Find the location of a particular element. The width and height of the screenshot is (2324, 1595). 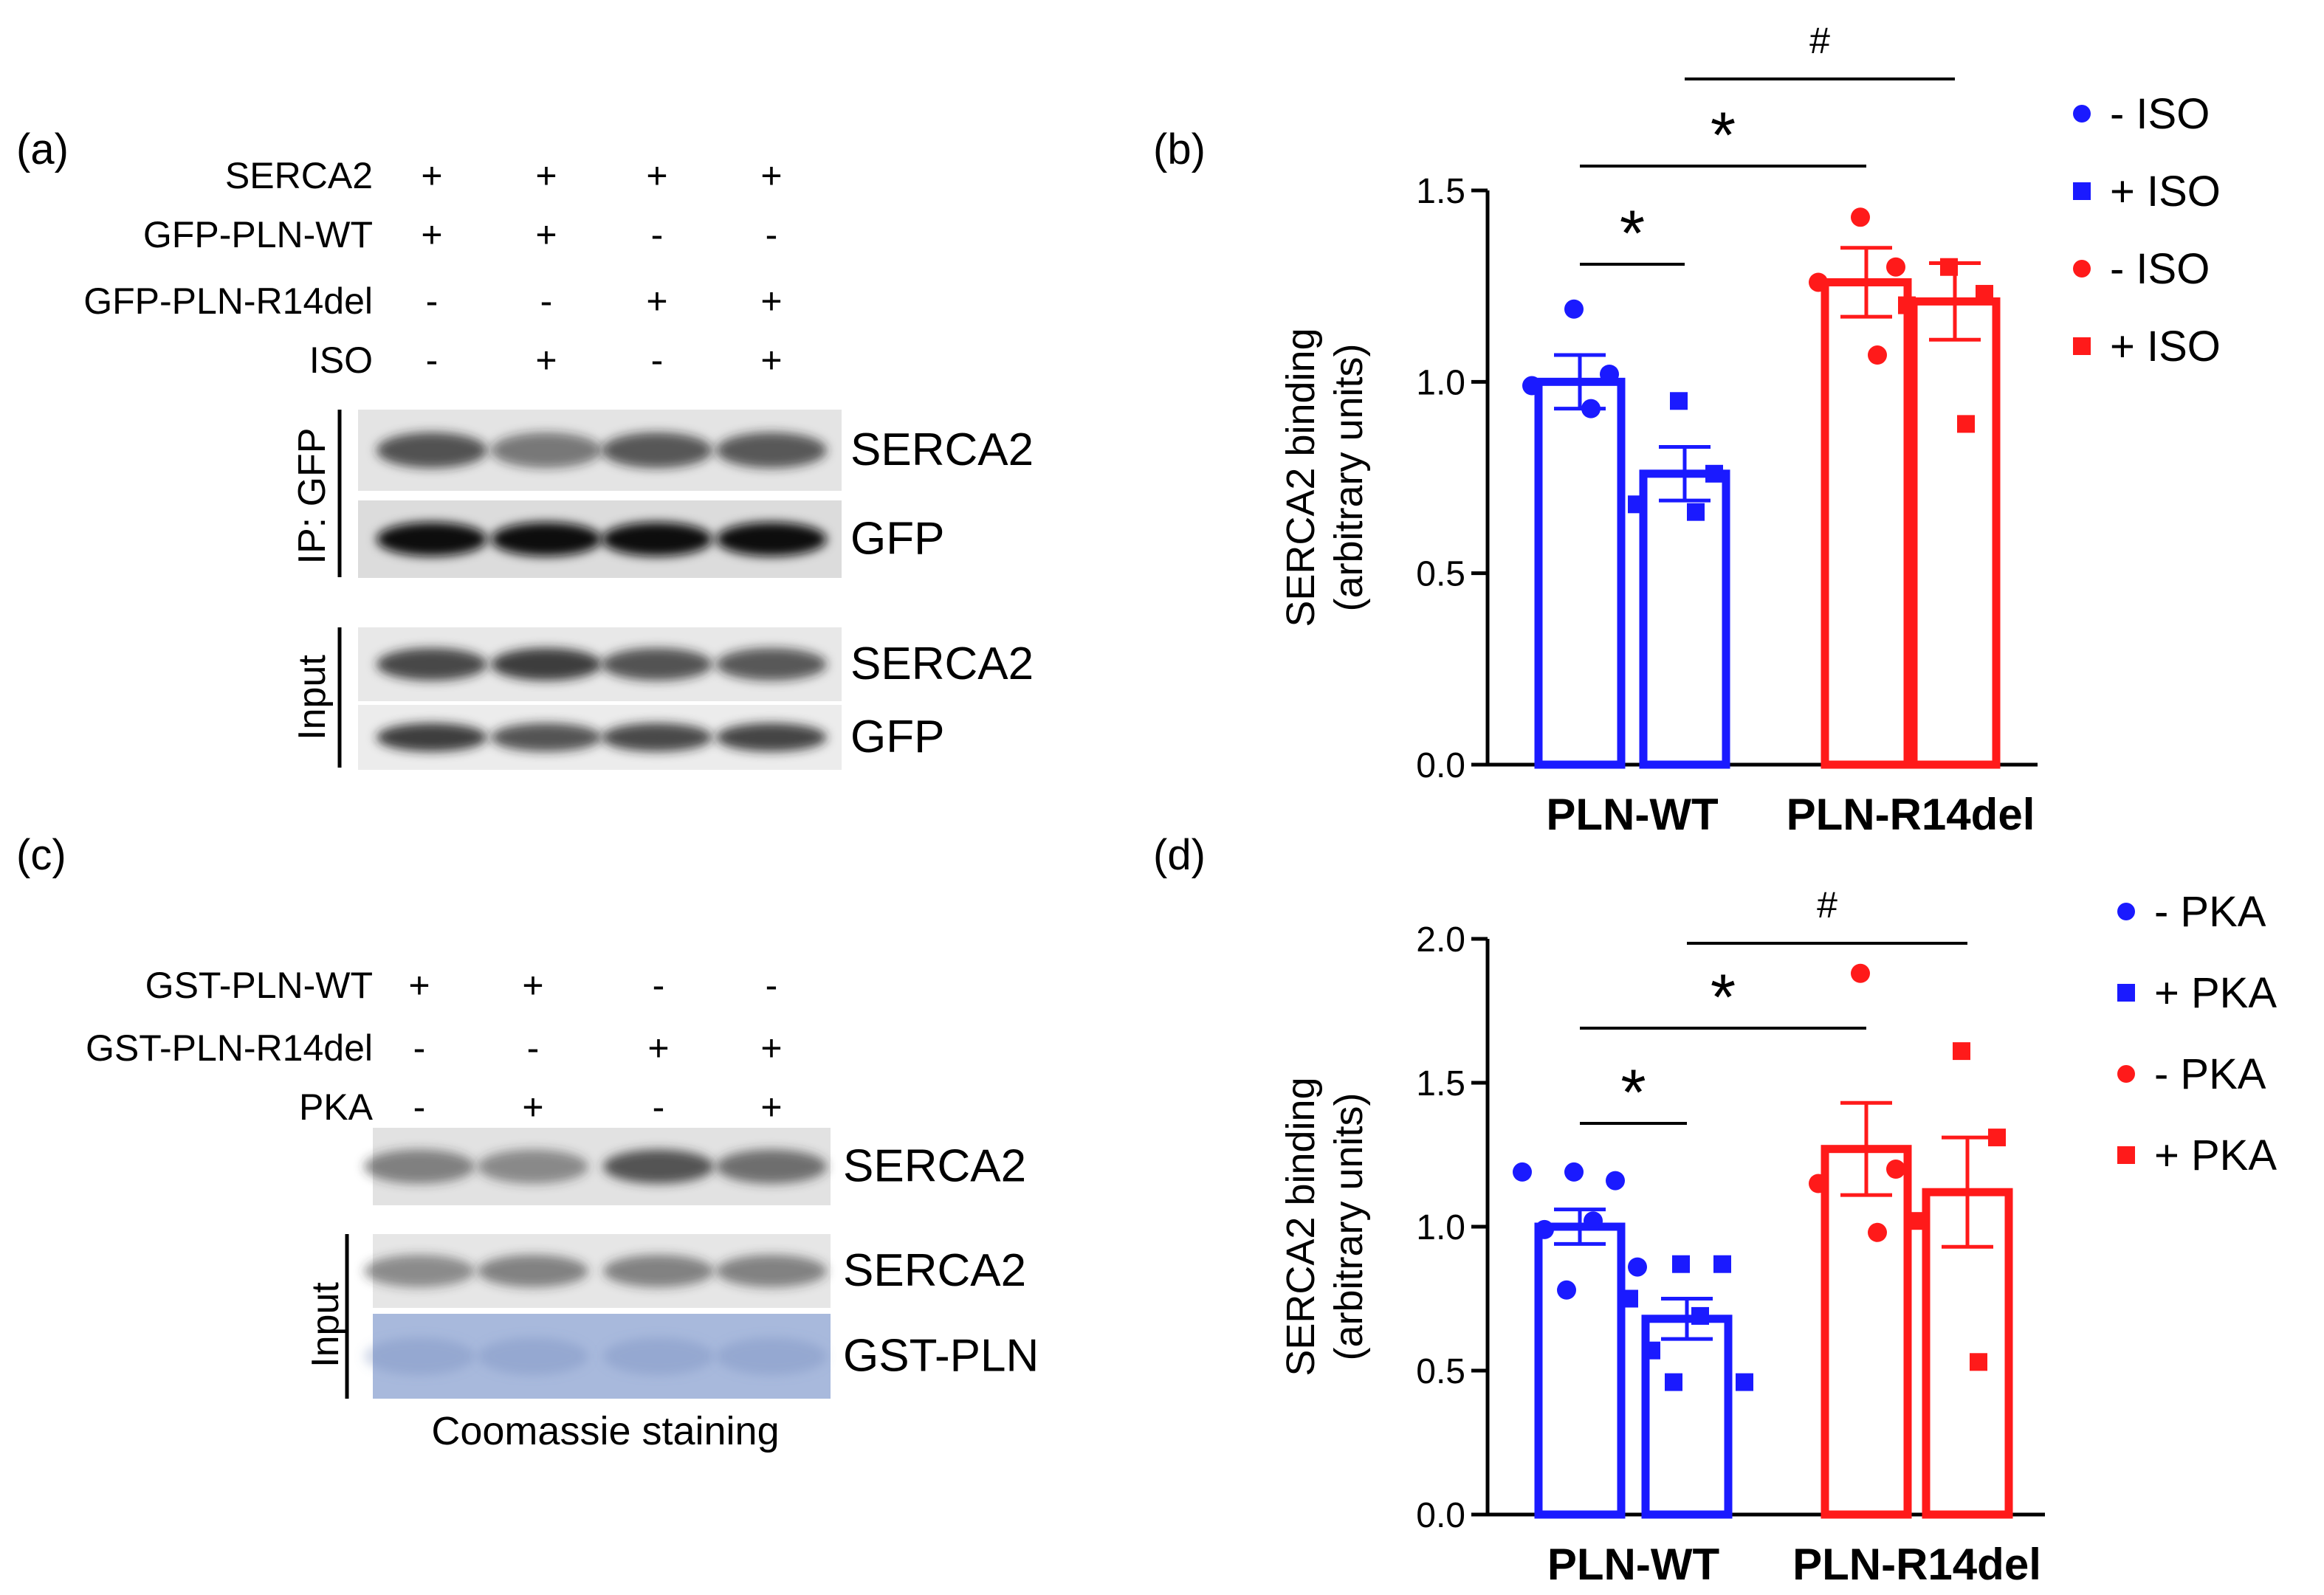

x-category-label: PLN-R14del is located at coordinates (1916, 1564).